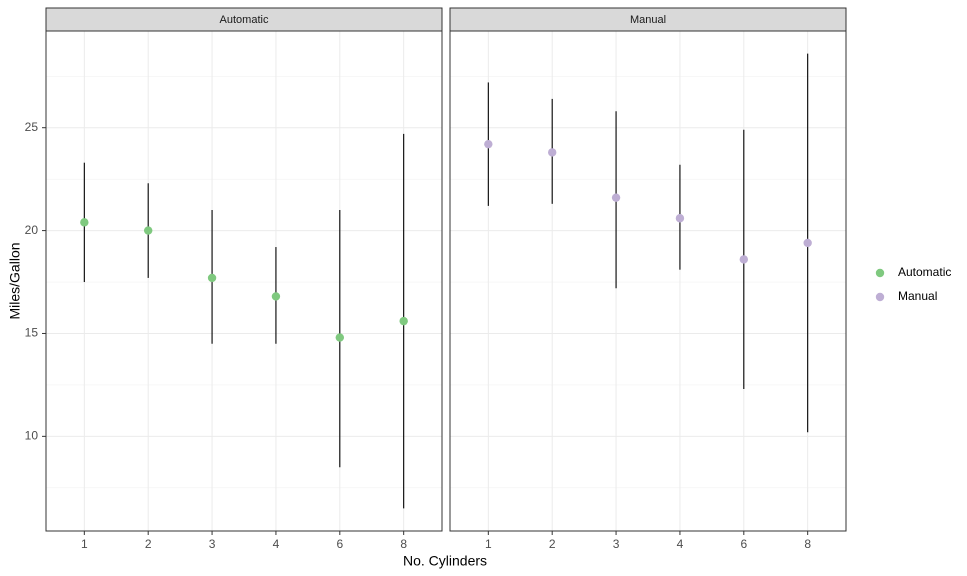 This screenshot has height=576, width=967. Describe the element at coordinates (924, 272) in the screenshot. I see `legend-label: Automatic` at that location.